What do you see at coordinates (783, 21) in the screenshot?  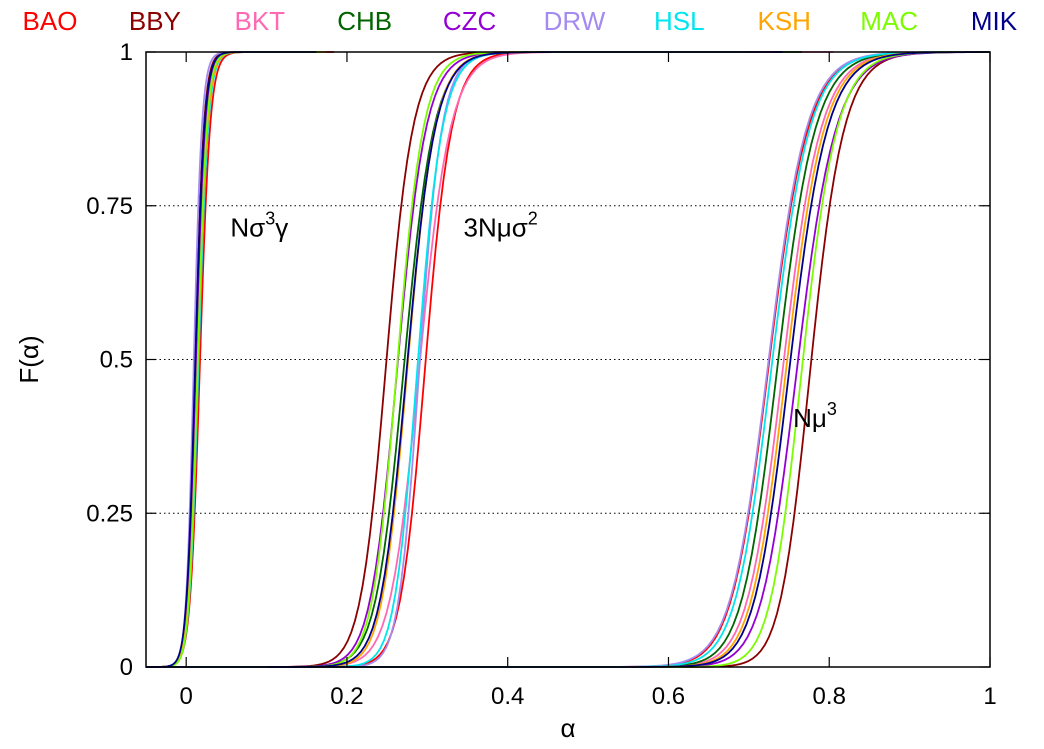 I see `legend-entry: KSH` at bounding box center [783, 21].